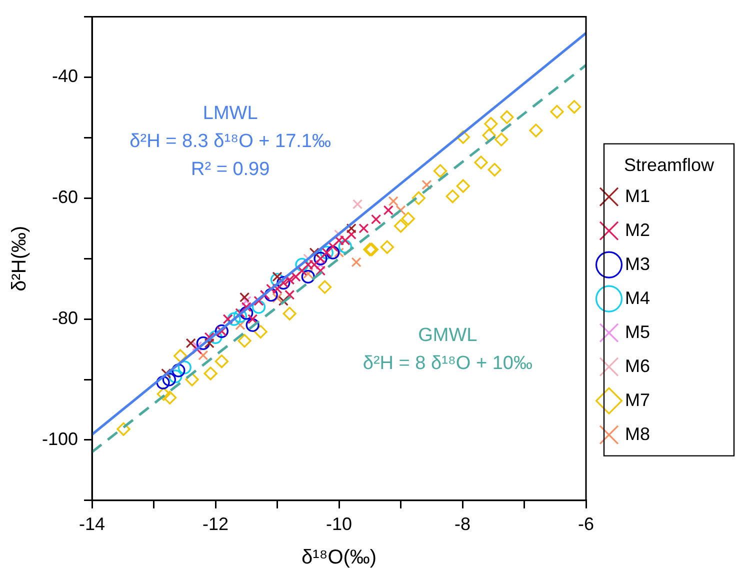 The width and height of the screenshot is (740, 576). Describe the element at coordinates (230, 169) in the screenshot. I see `annotation: R² = 0.99` at that location.